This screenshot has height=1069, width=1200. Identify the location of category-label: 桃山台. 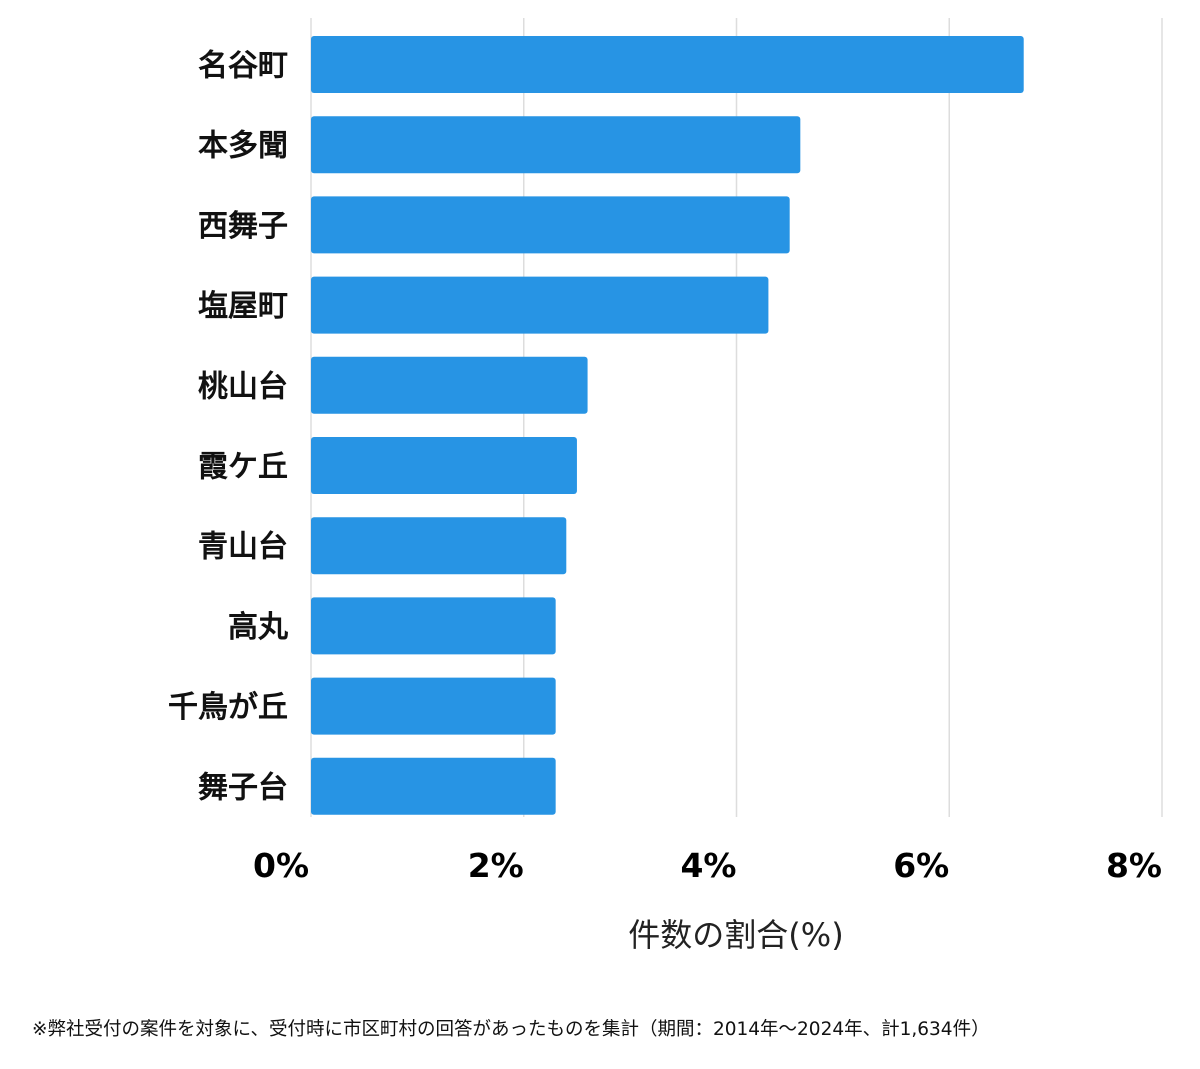
(243, 386).